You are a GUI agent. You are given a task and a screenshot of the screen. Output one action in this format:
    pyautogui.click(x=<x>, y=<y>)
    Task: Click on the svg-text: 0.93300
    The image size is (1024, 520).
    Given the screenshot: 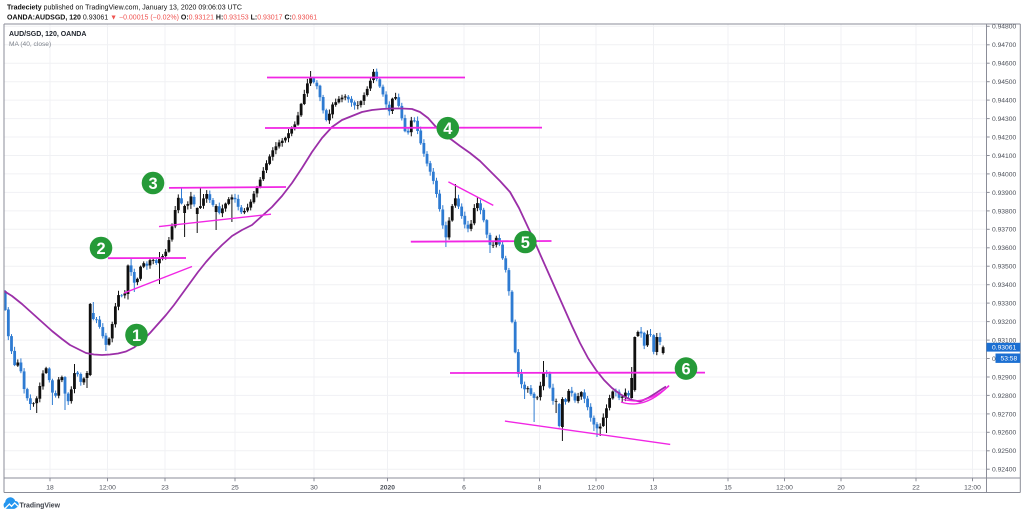 What is the action you would take?
    pyautogui.click(x=1004, y=304)
    